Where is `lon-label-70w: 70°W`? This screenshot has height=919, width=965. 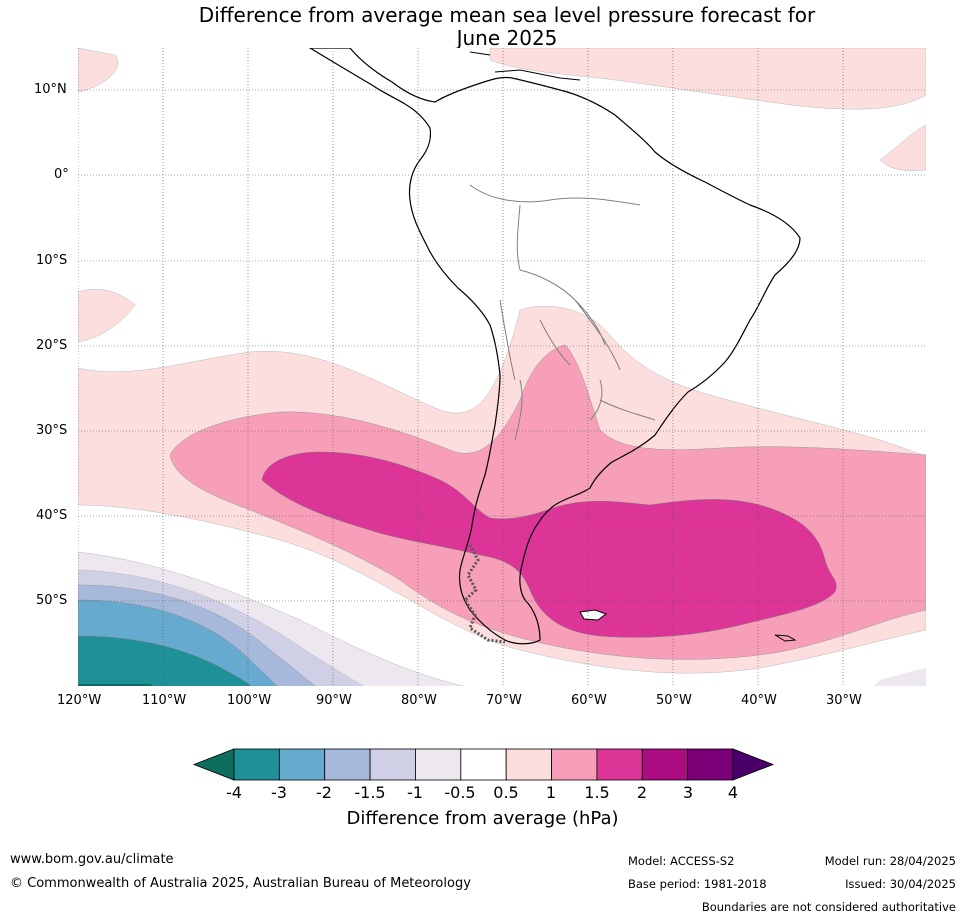
lon-label-70w: 70°W is located at coordinates (504, 700).